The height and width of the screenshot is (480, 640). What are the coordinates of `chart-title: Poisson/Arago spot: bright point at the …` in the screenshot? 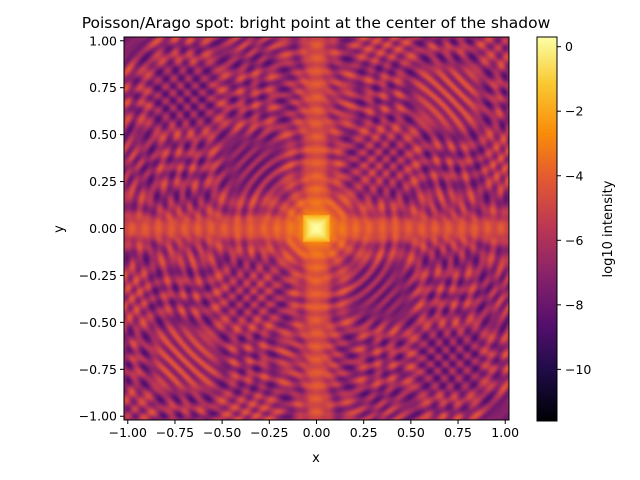 It's located at (316, 23).